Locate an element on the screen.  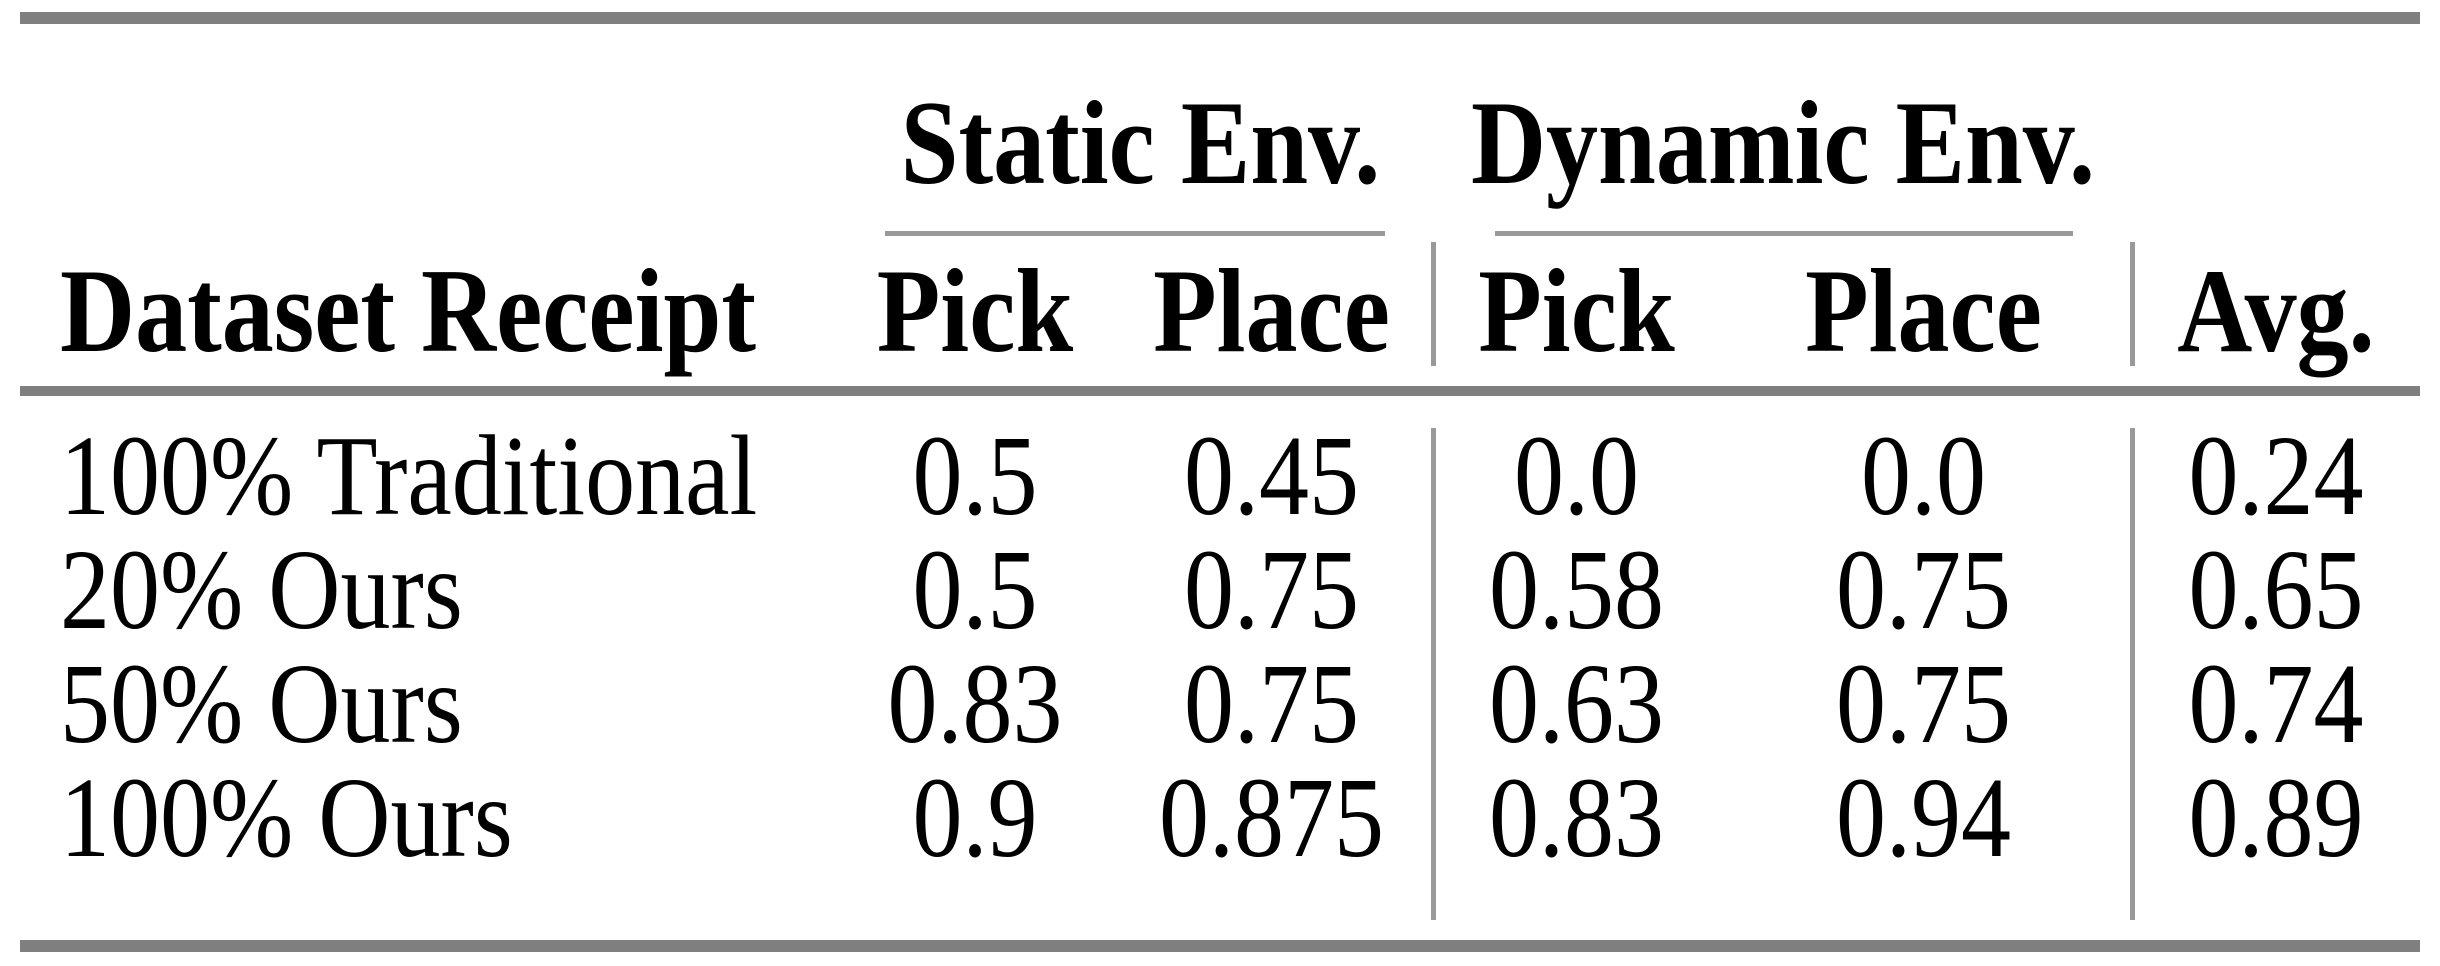
cell-value: 0.24 is located at coordinates (2276, 475).